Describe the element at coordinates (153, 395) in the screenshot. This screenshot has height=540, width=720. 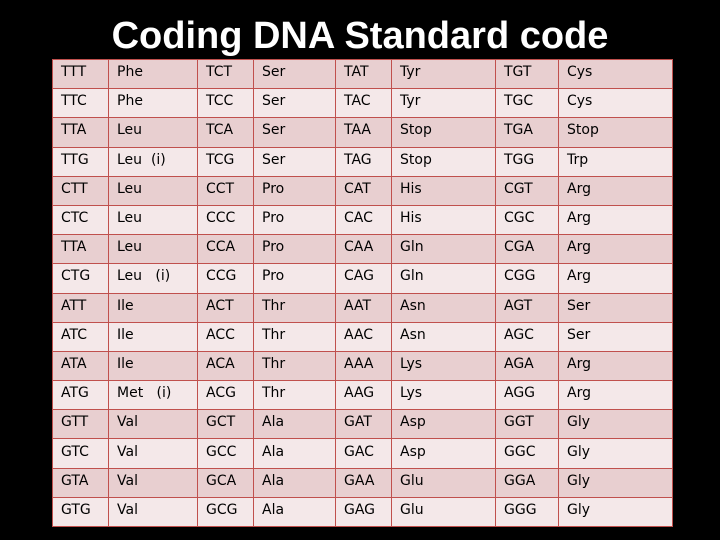
I see `amino-acid-cell: Met (i)` at that location.